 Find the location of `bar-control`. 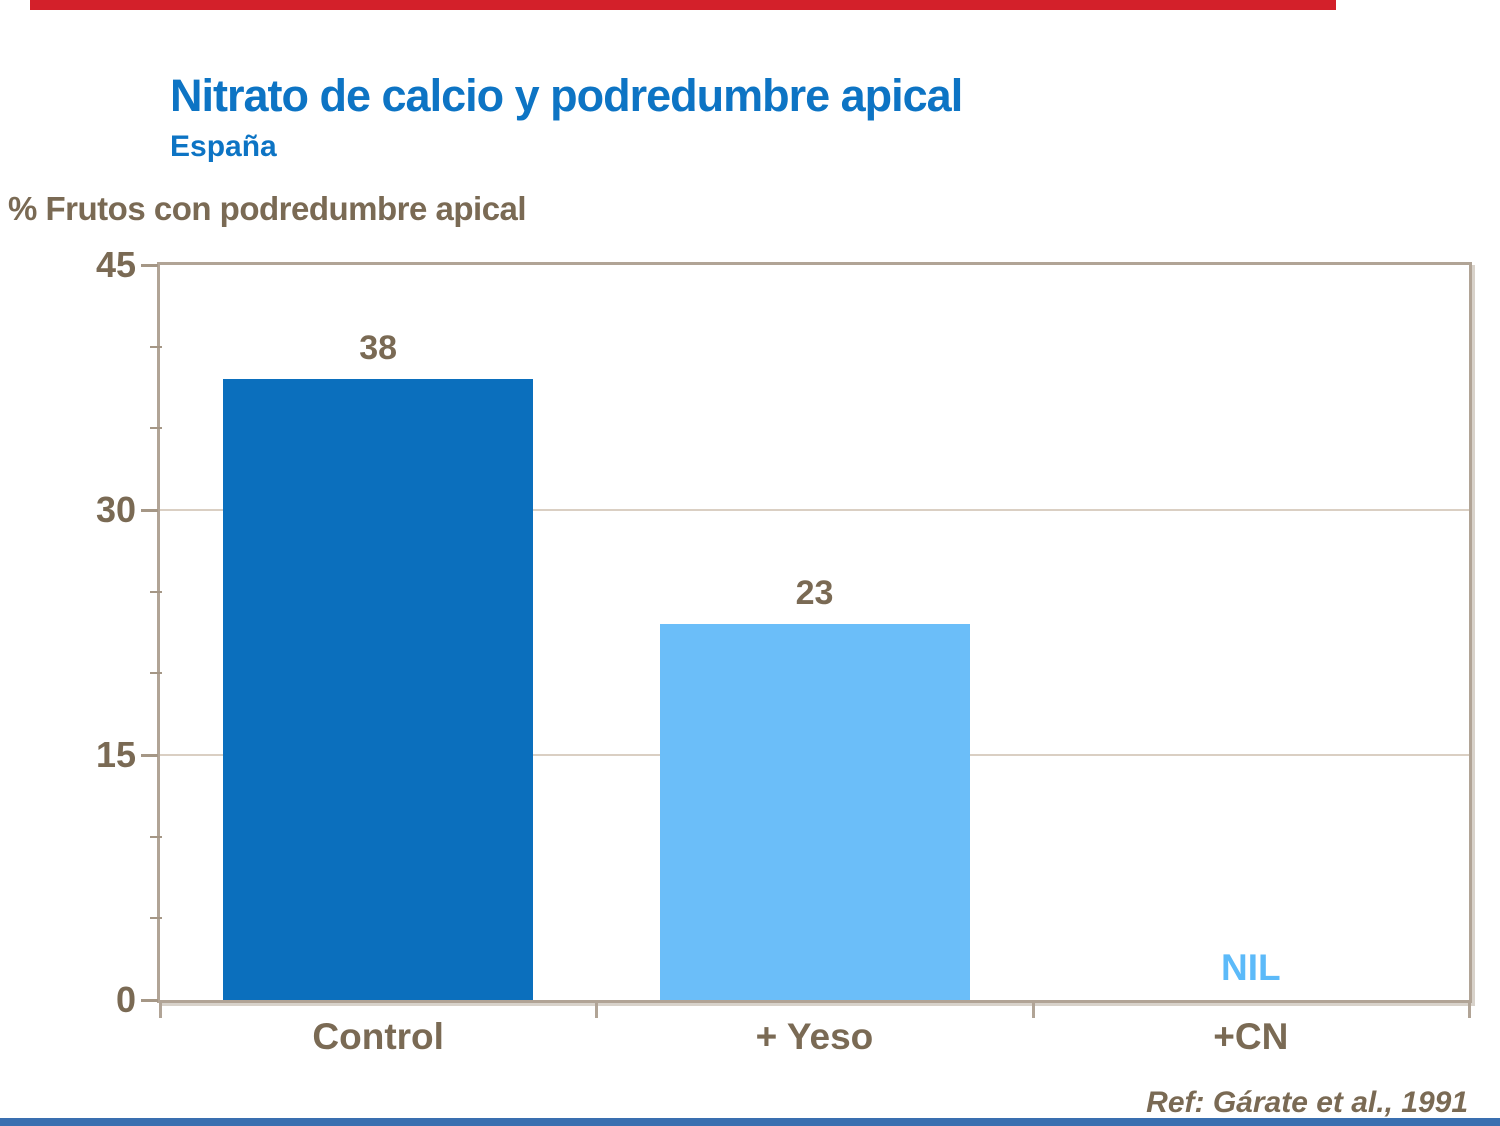

bar-control is located at coordinates (378, 689).